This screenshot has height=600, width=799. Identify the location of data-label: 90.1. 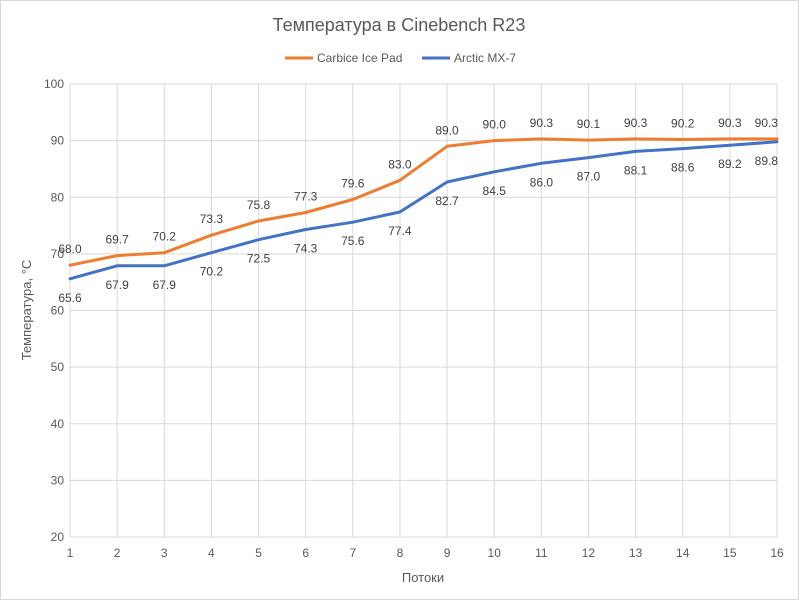
(589, 124).